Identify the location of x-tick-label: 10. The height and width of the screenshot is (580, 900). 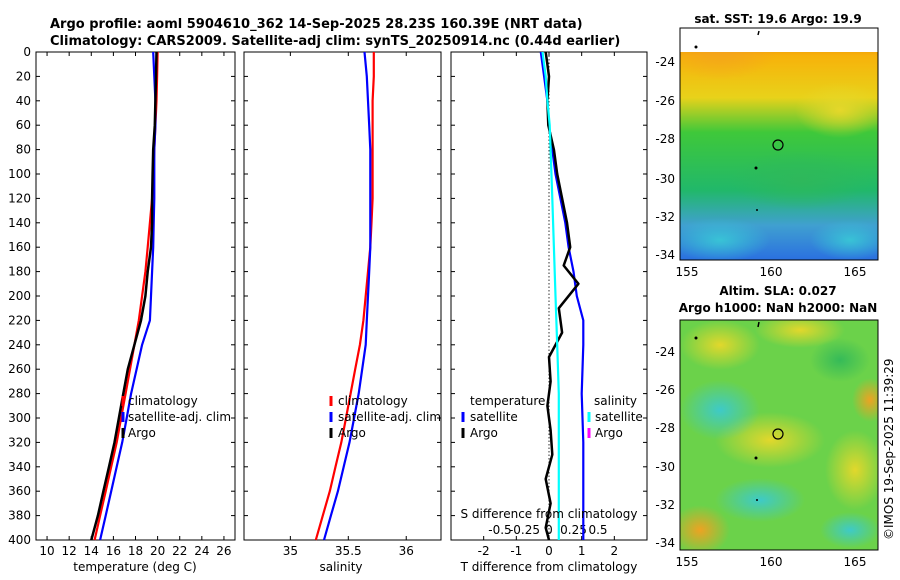
(46, 551).